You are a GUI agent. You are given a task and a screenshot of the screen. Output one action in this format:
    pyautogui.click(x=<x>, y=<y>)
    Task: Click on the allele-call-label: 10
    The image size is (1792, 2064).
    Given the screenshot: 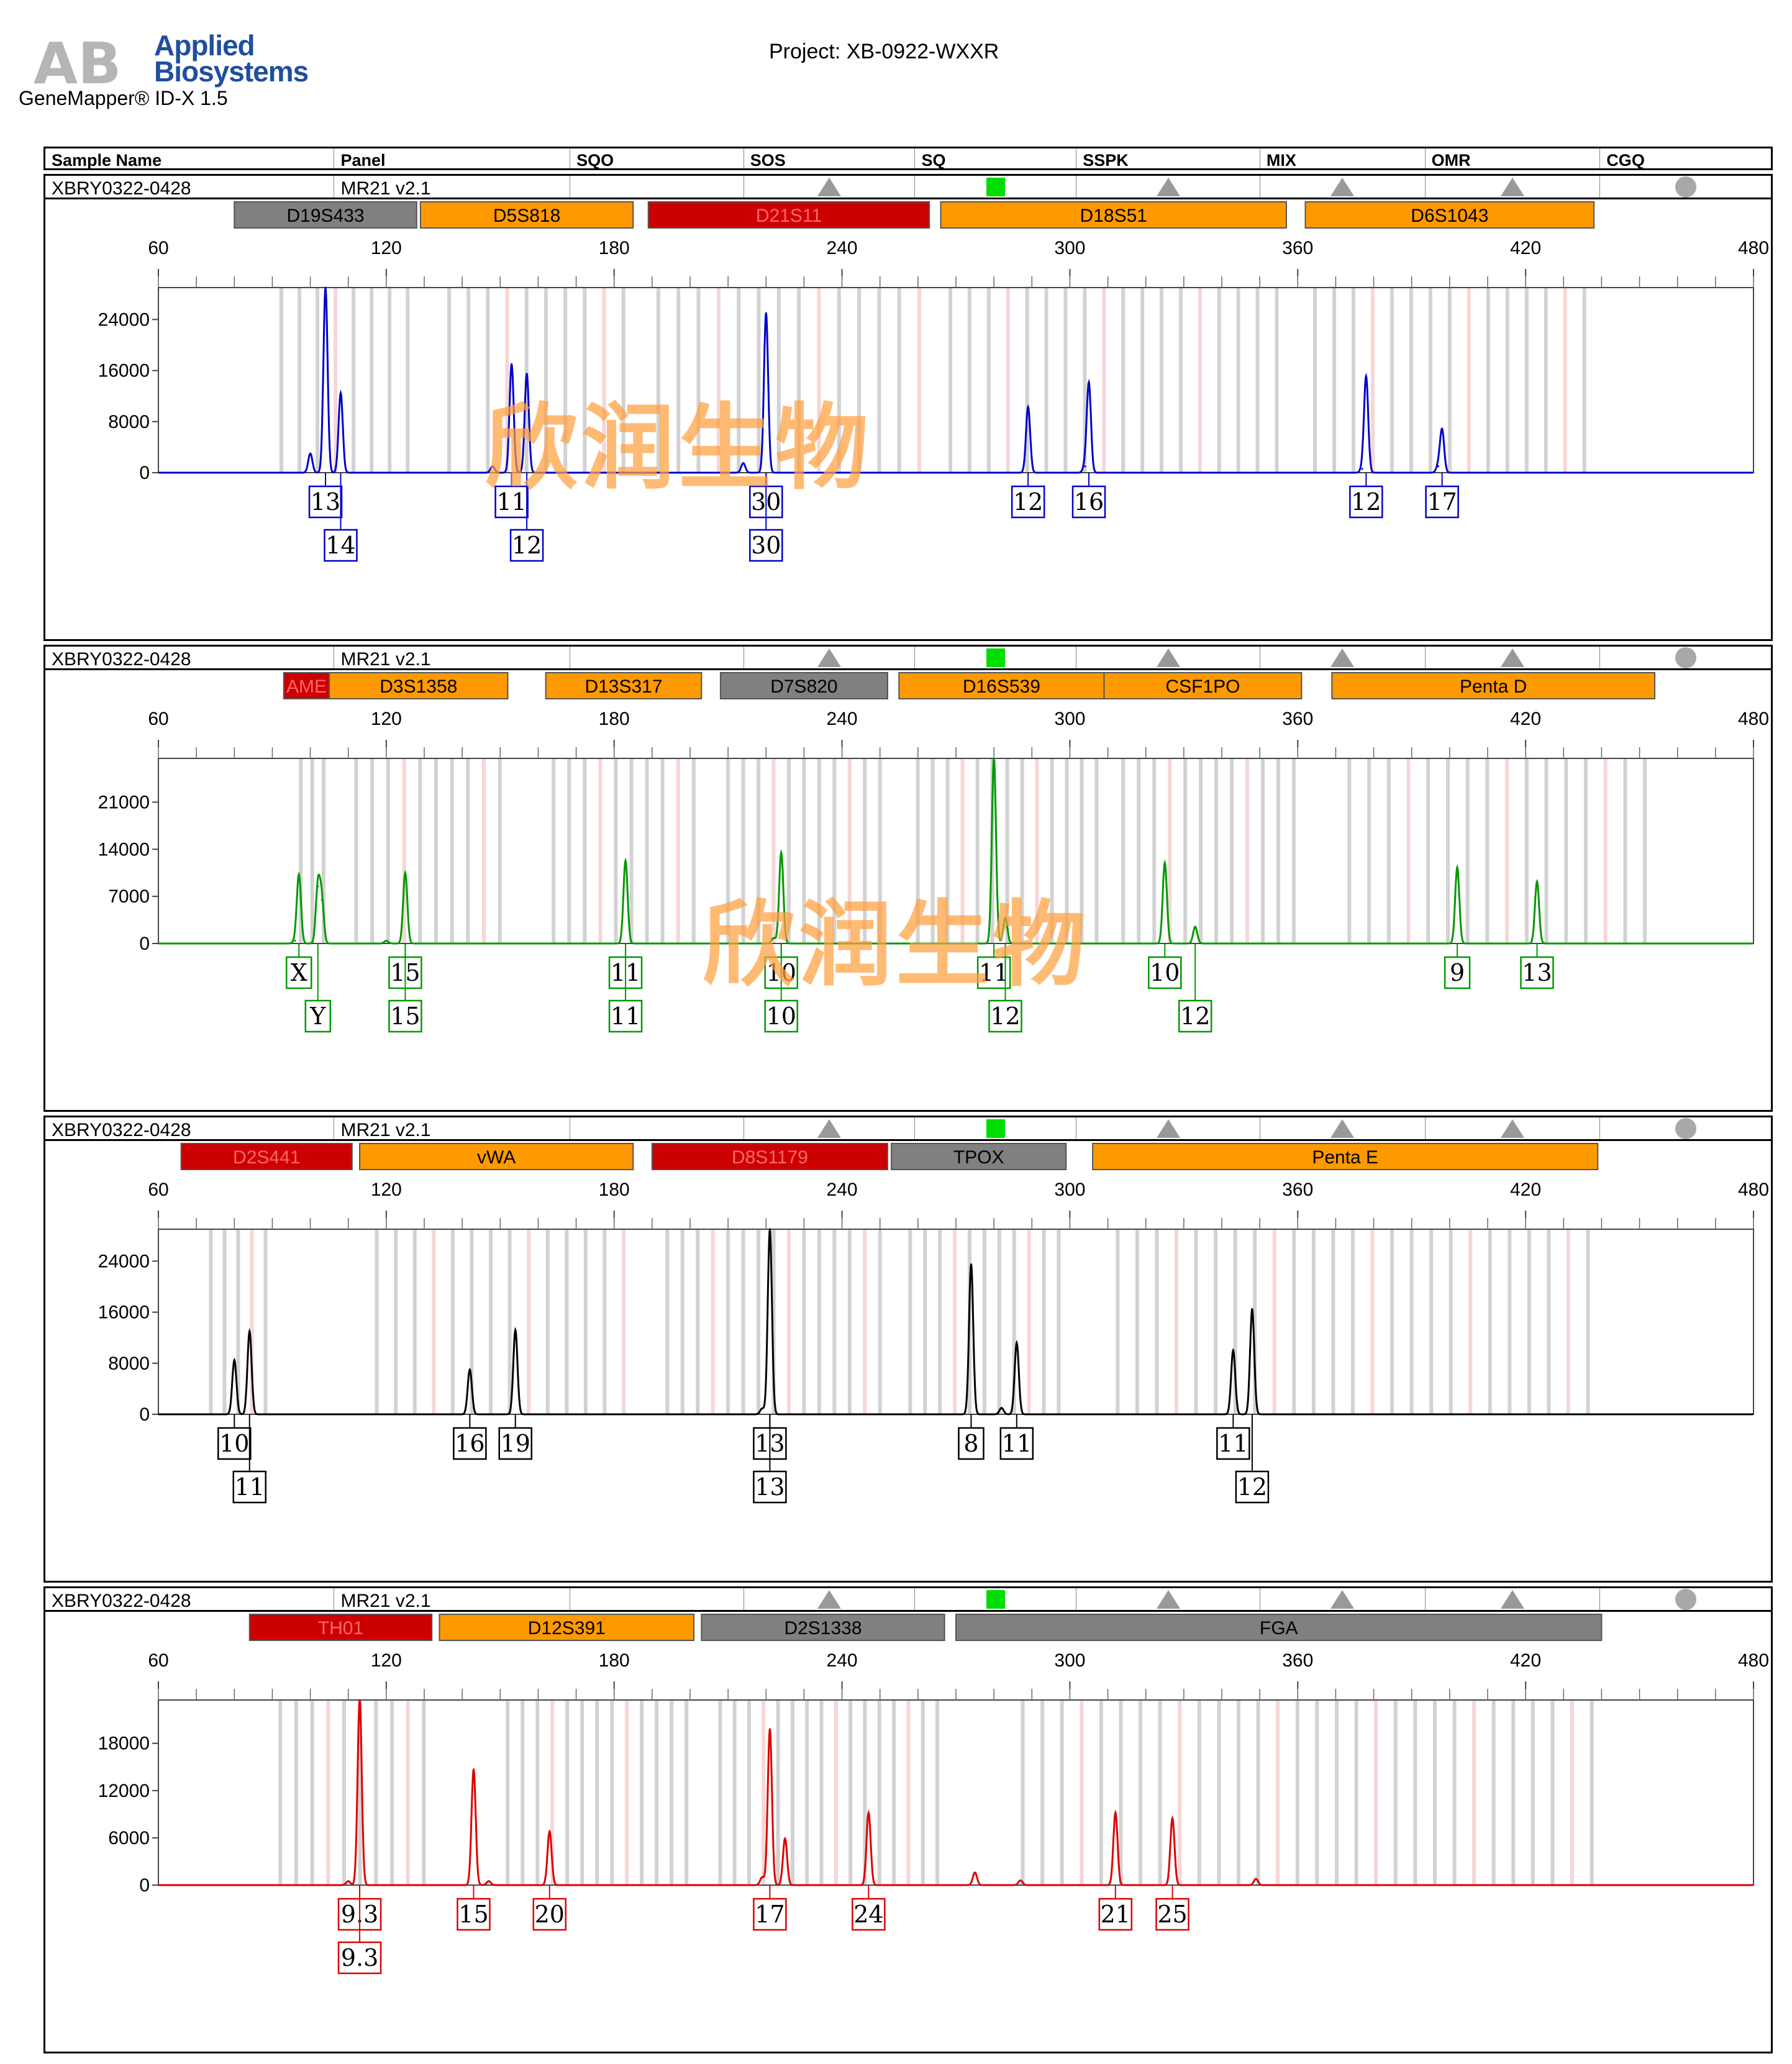 What is the action you would take?
    pyautogui.click(x=1165, y=972)
    